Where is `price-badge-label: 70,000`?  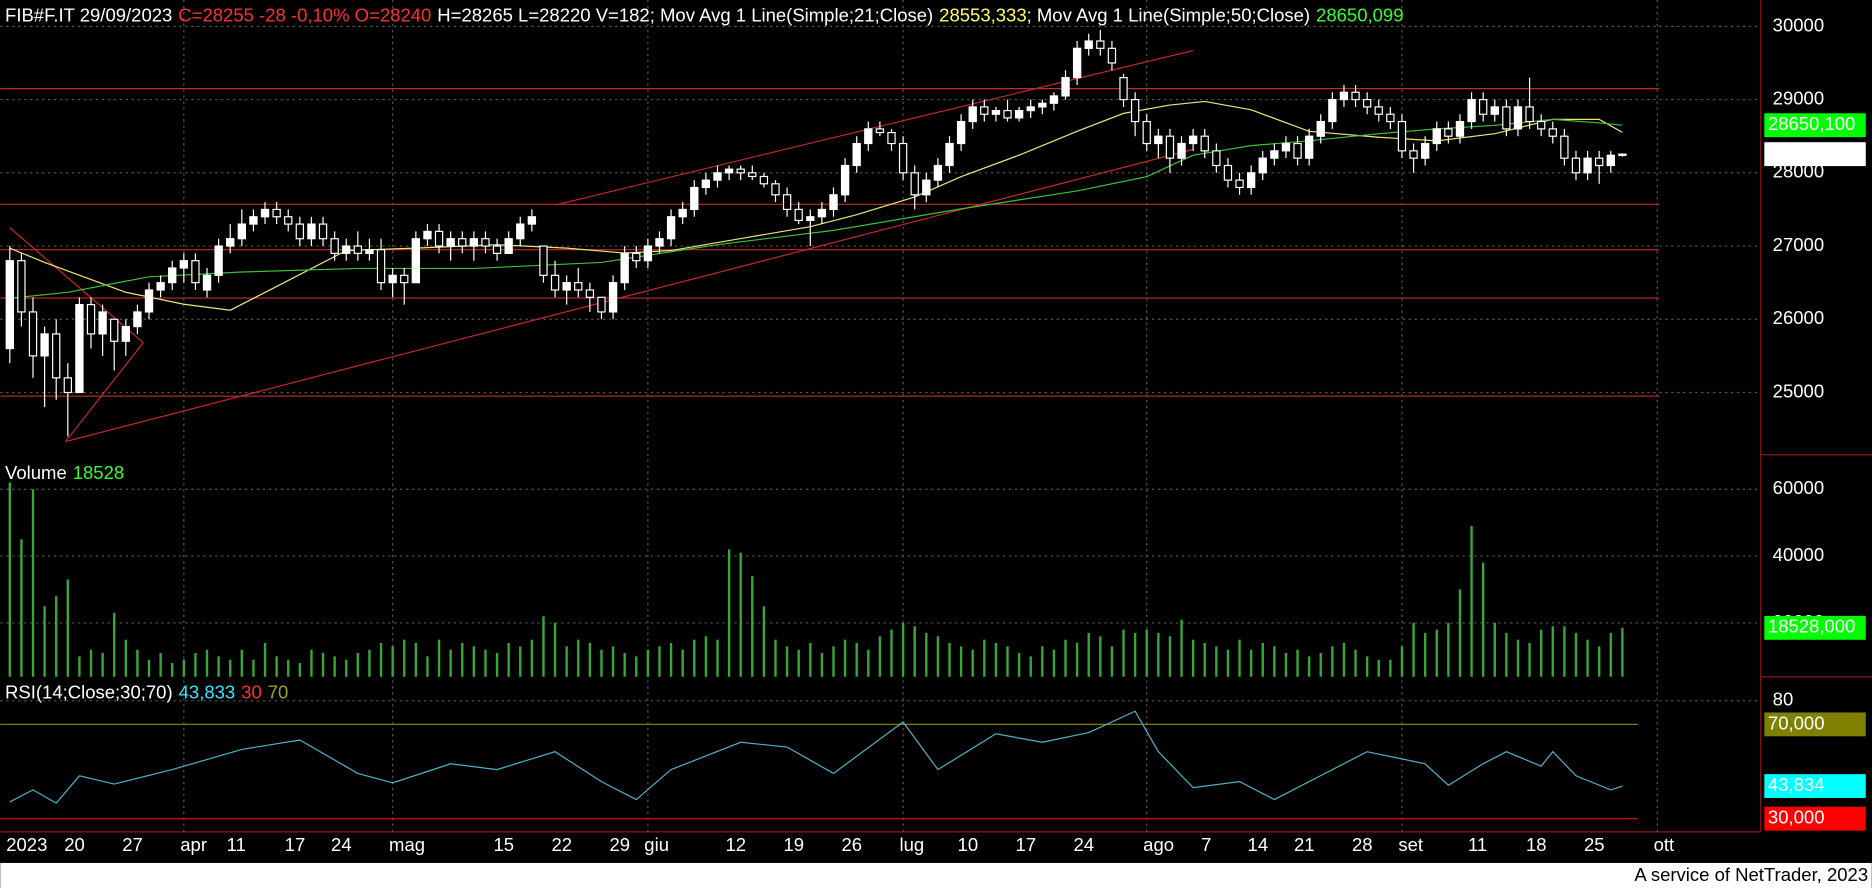 price-badge-label: 70,000 is located at coordinates (1796, 722).